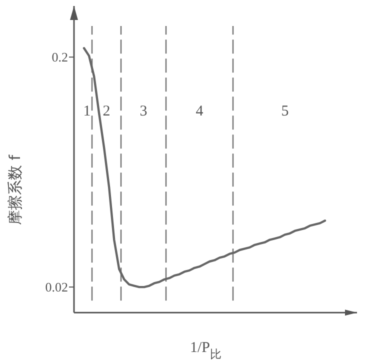  Describe the element at coordinates (60, 57) in the screenshot. I see `y-tick-label: 0.2` at that location.